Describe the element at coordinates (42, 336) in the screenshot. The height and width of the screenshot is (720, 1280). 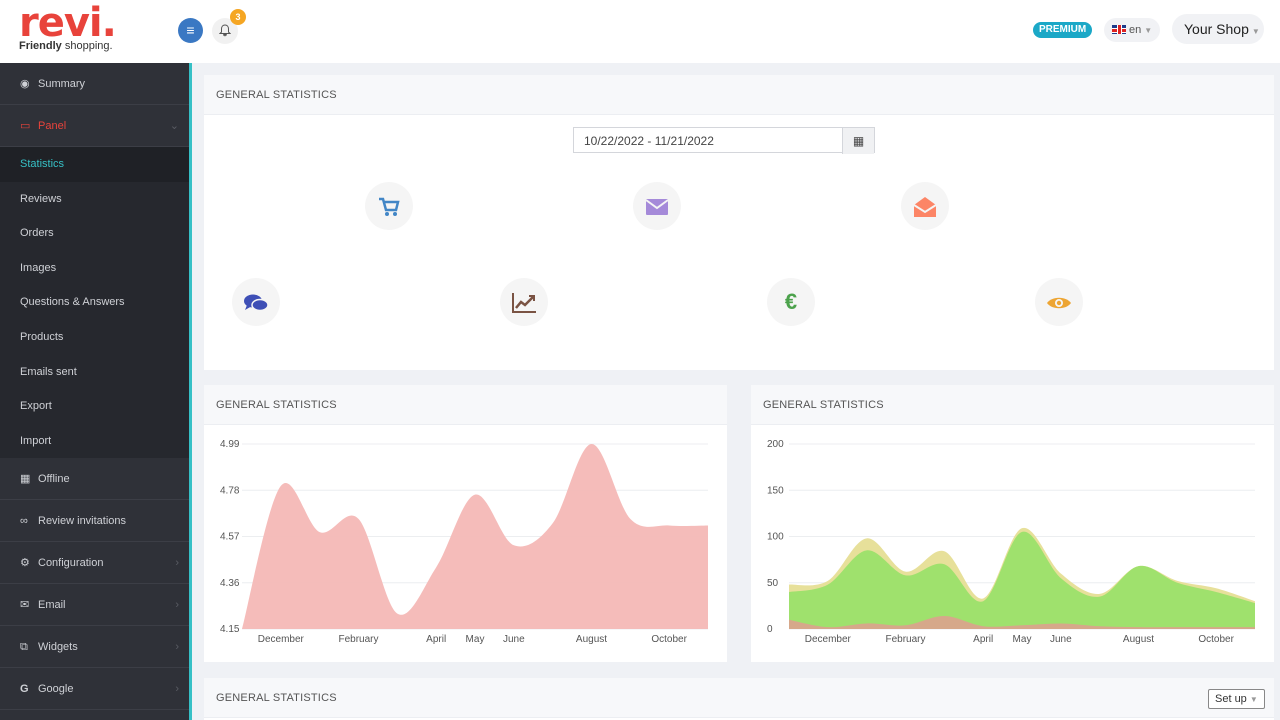
I see `submenu-item-products: Products` at that location.